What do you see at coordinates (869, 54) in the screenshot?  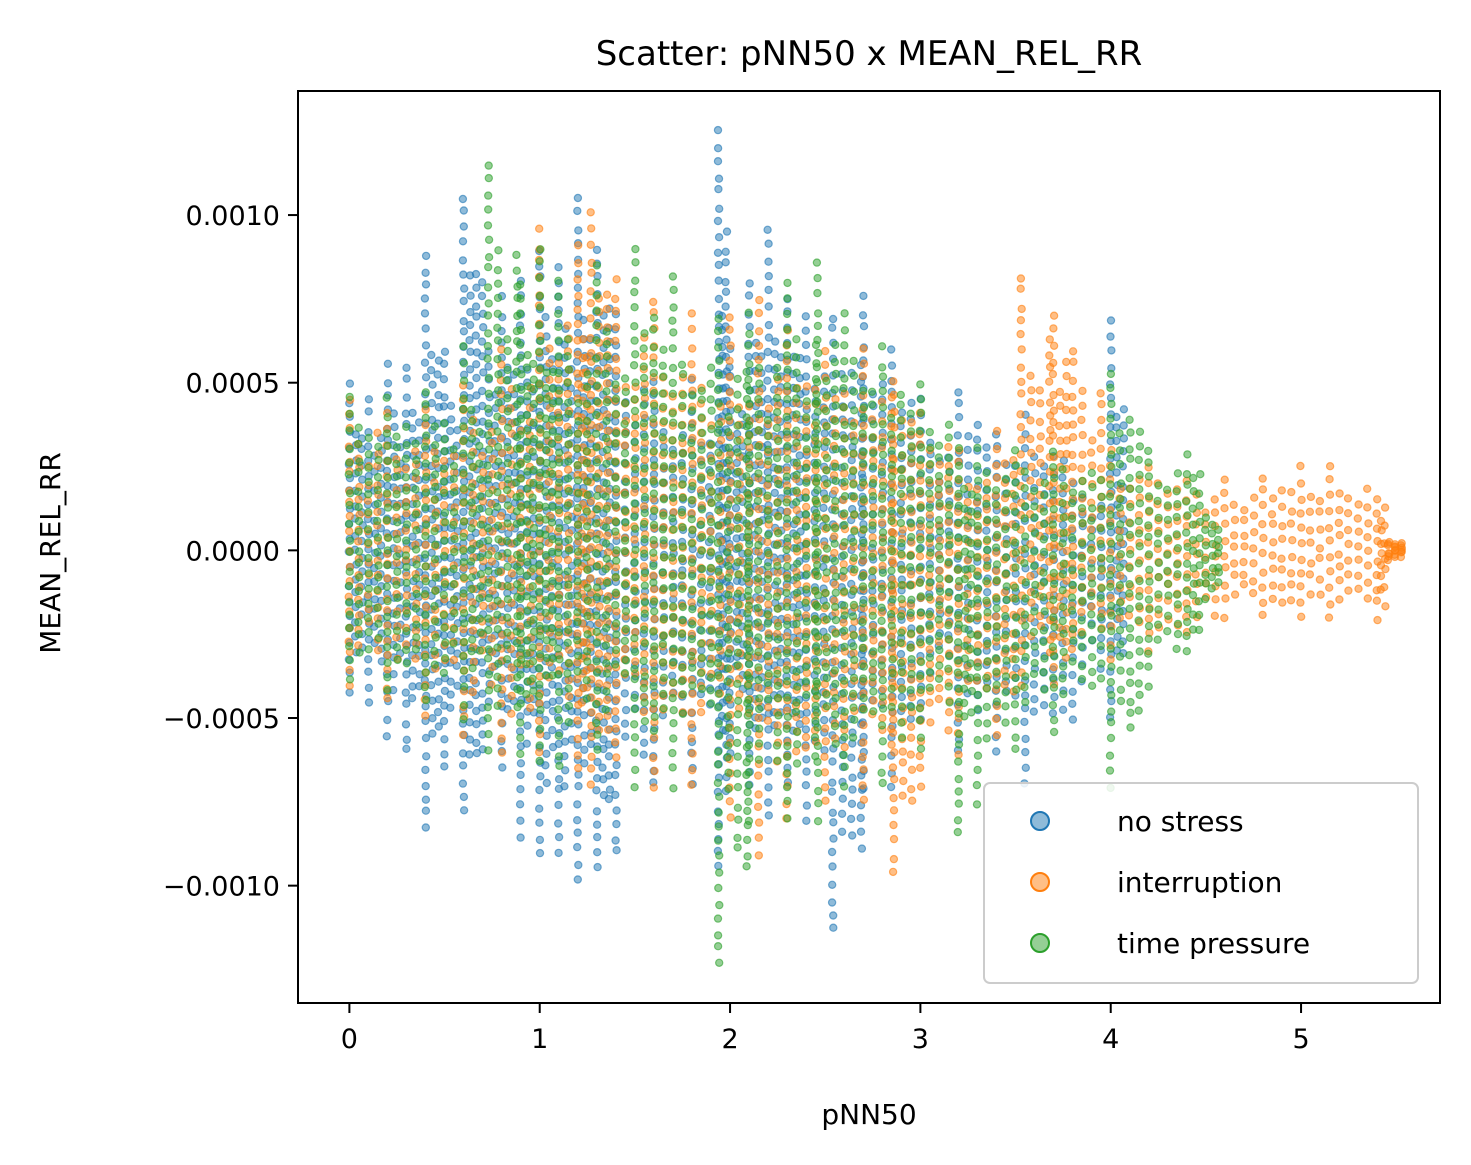 I see `chart-title: Scatter: pNN50 x MEAN_REL_RR` at bounding box center [869, 54].